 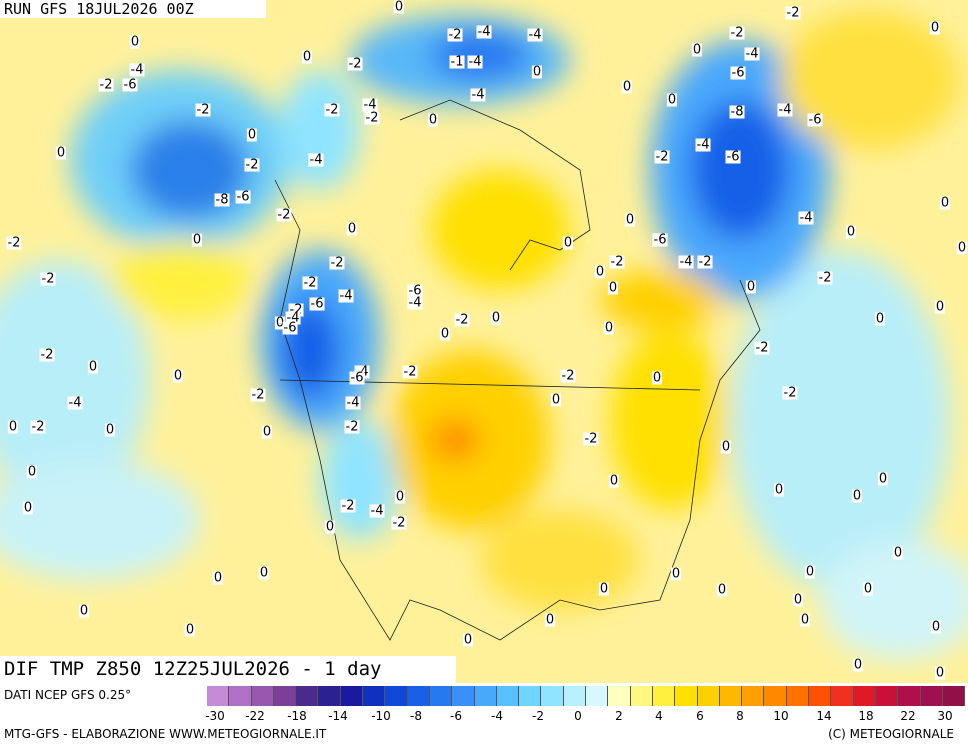 I want to click on map-title: DIF TMP Z850 12Z25JUL2026 - 1 day, so click(x=228, y=669).